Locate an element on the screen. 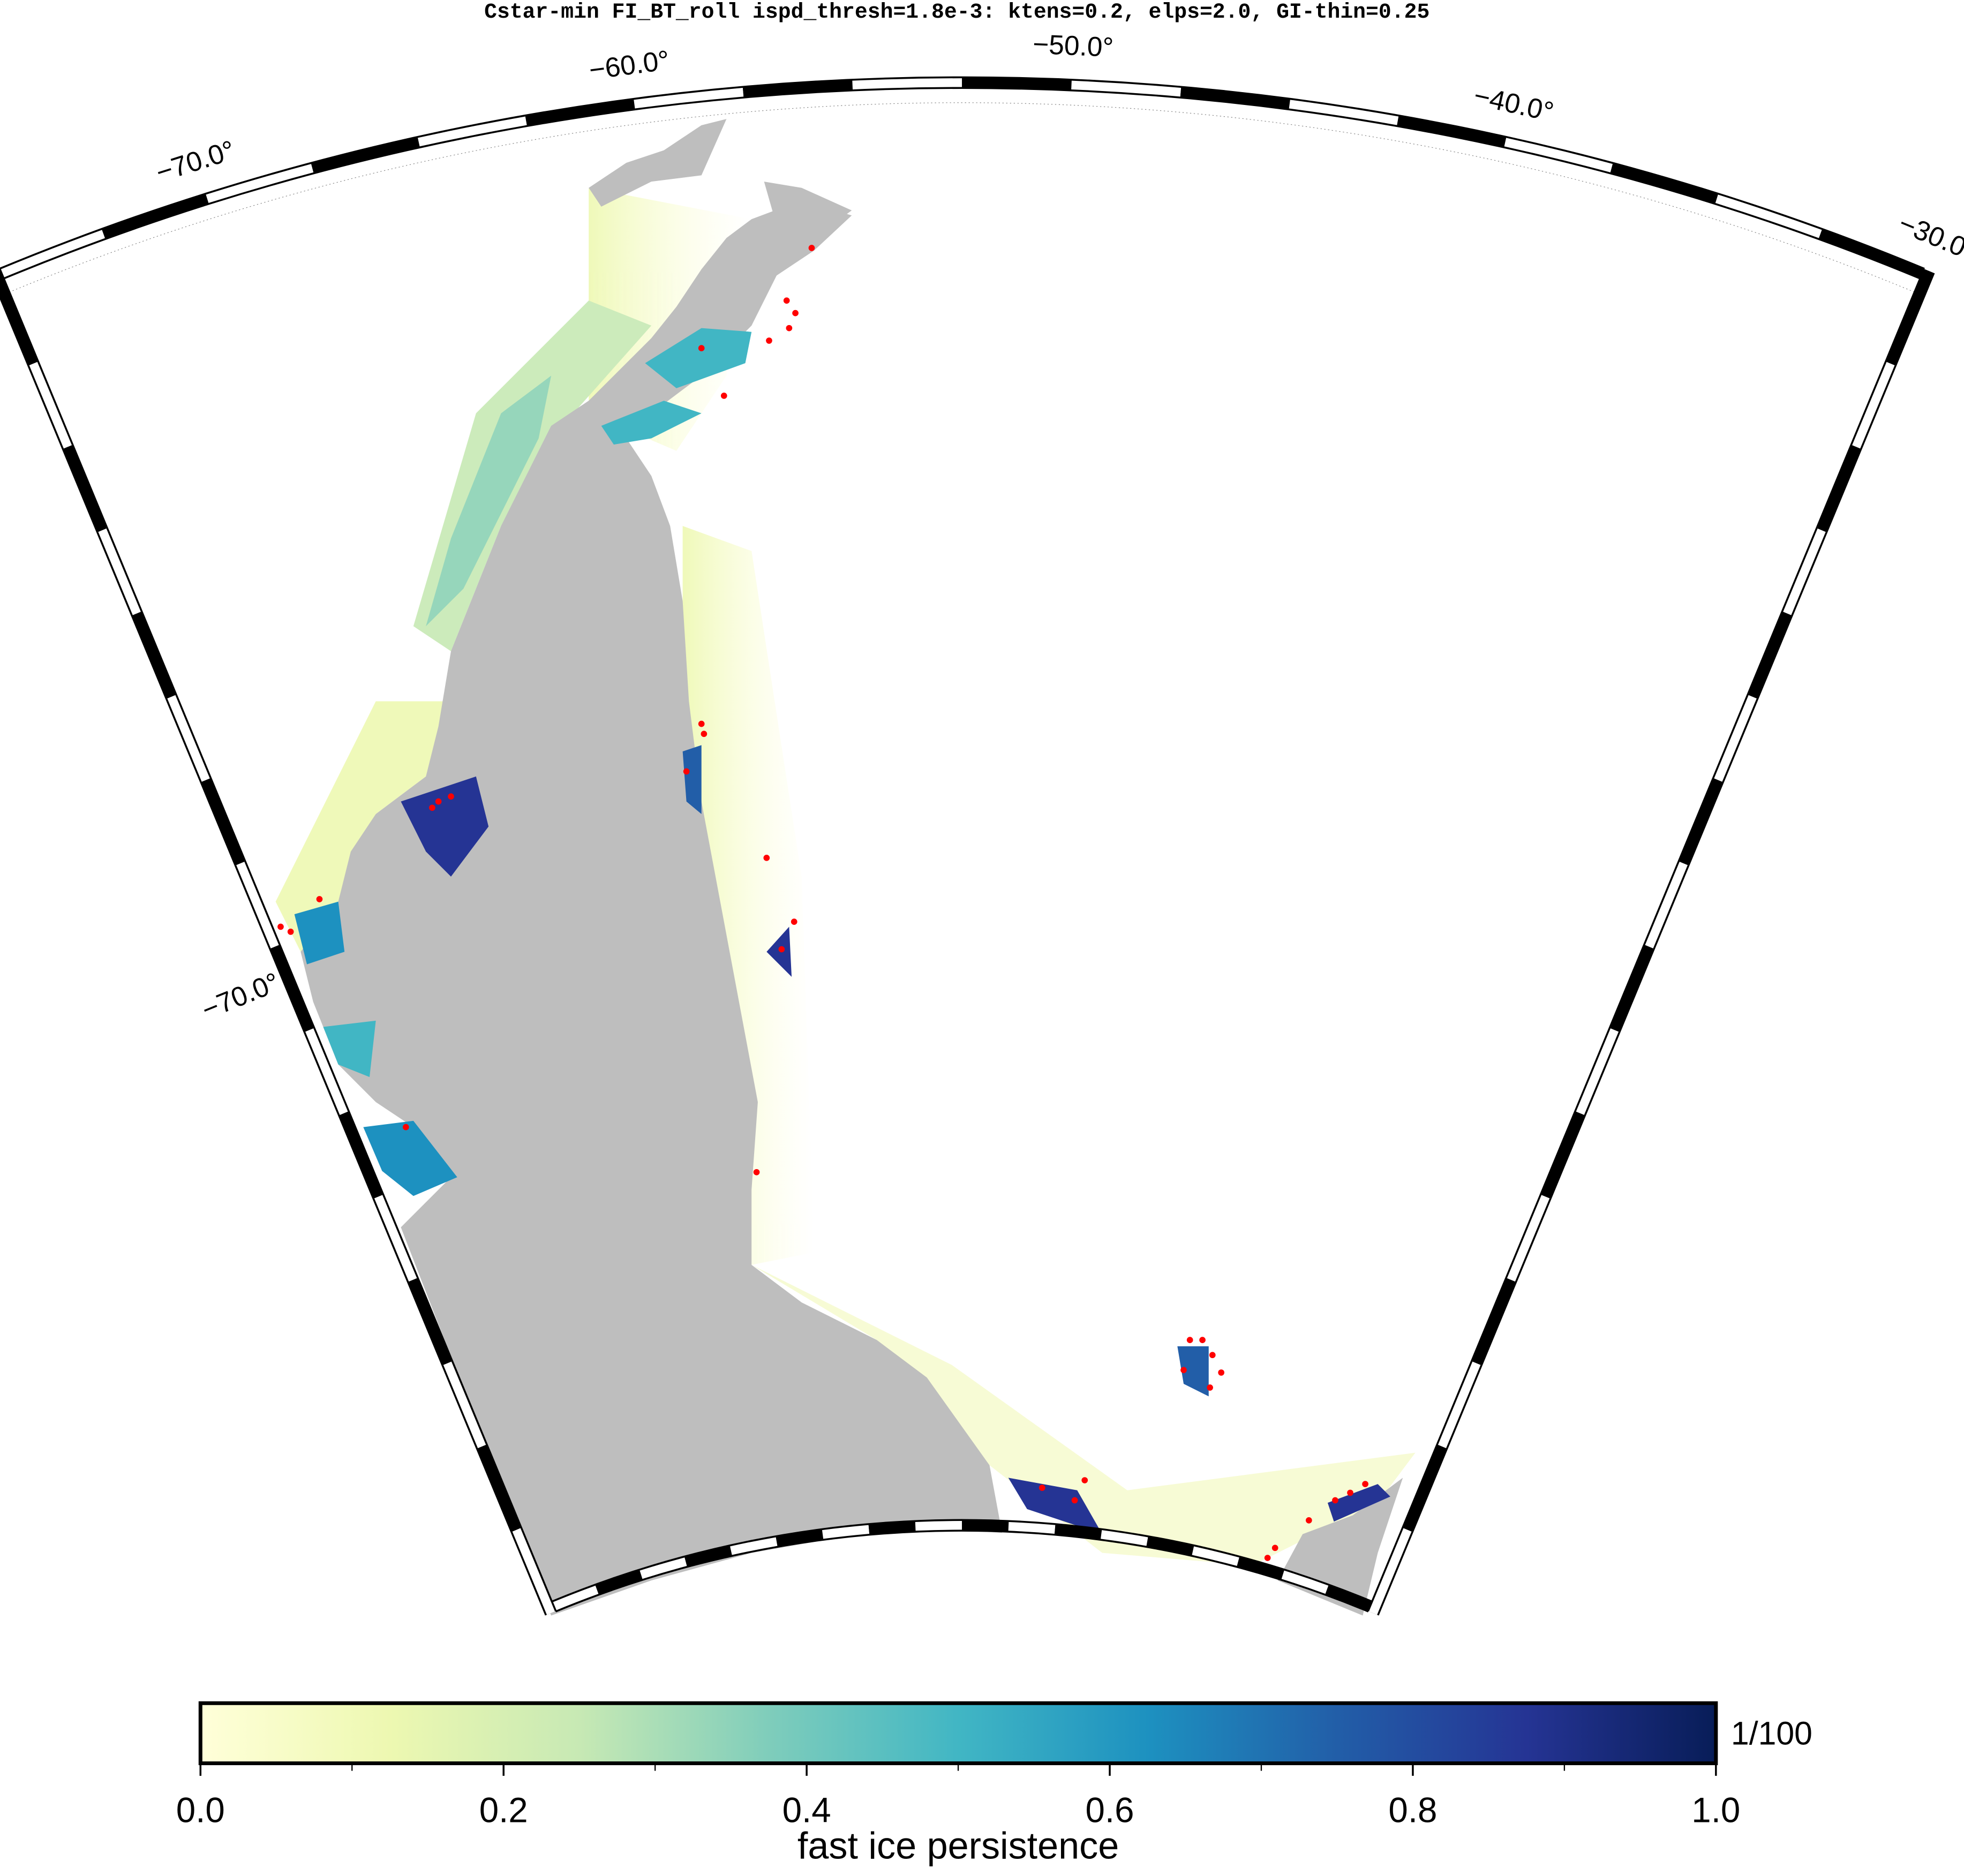  colorbar-scale is located at coordinates (958, 1733).